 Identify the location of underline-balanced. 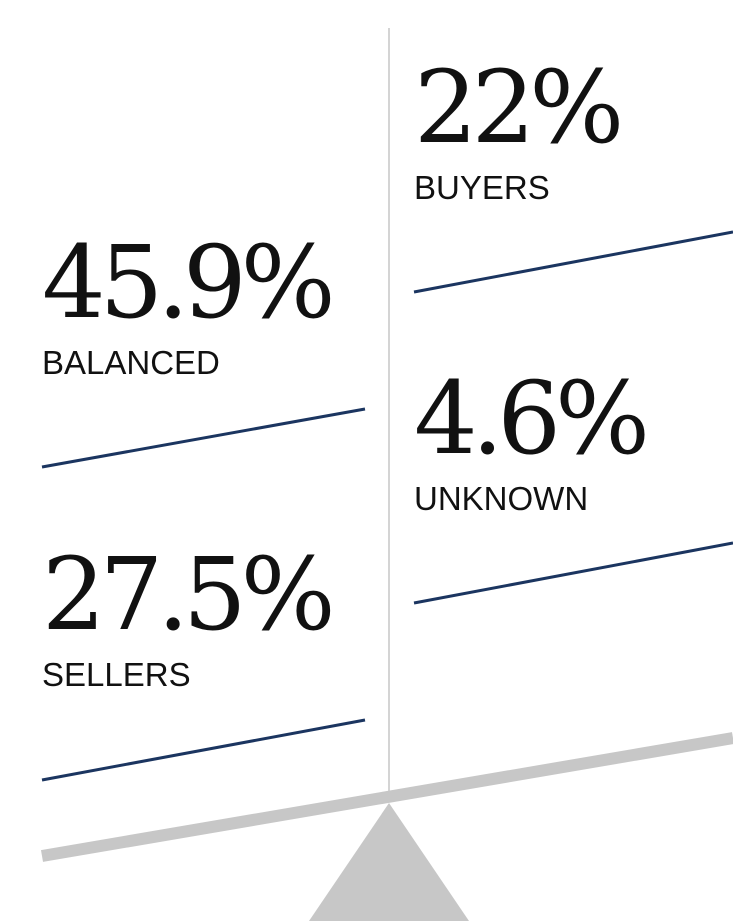
(203, 438).